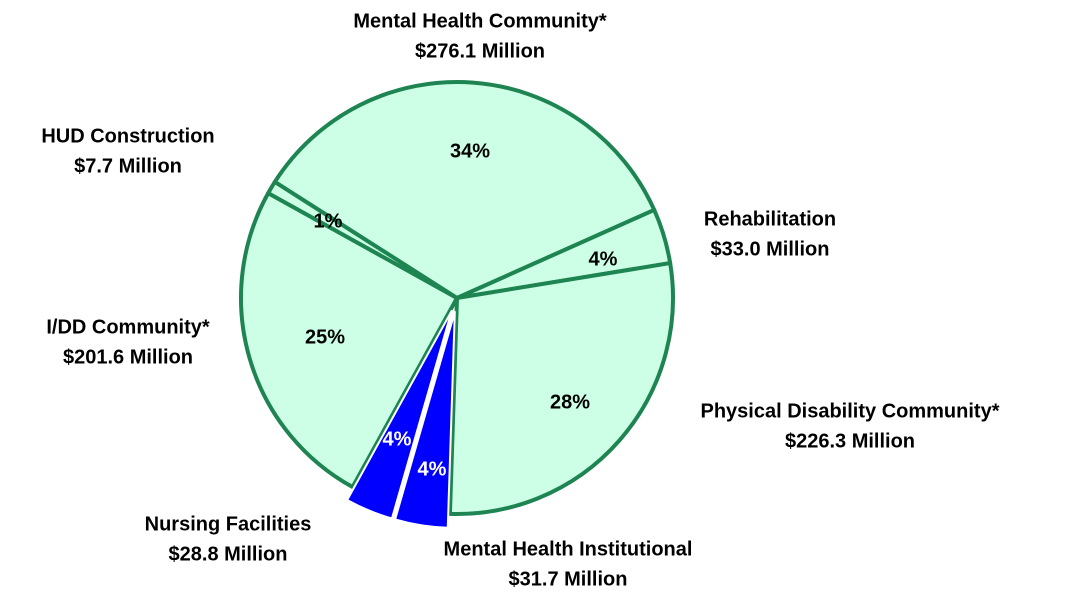 Image resolution: width=1085 pixels, height=597 pixels. I want to click on slice-name: I/DD Community*, so click(128, 327).